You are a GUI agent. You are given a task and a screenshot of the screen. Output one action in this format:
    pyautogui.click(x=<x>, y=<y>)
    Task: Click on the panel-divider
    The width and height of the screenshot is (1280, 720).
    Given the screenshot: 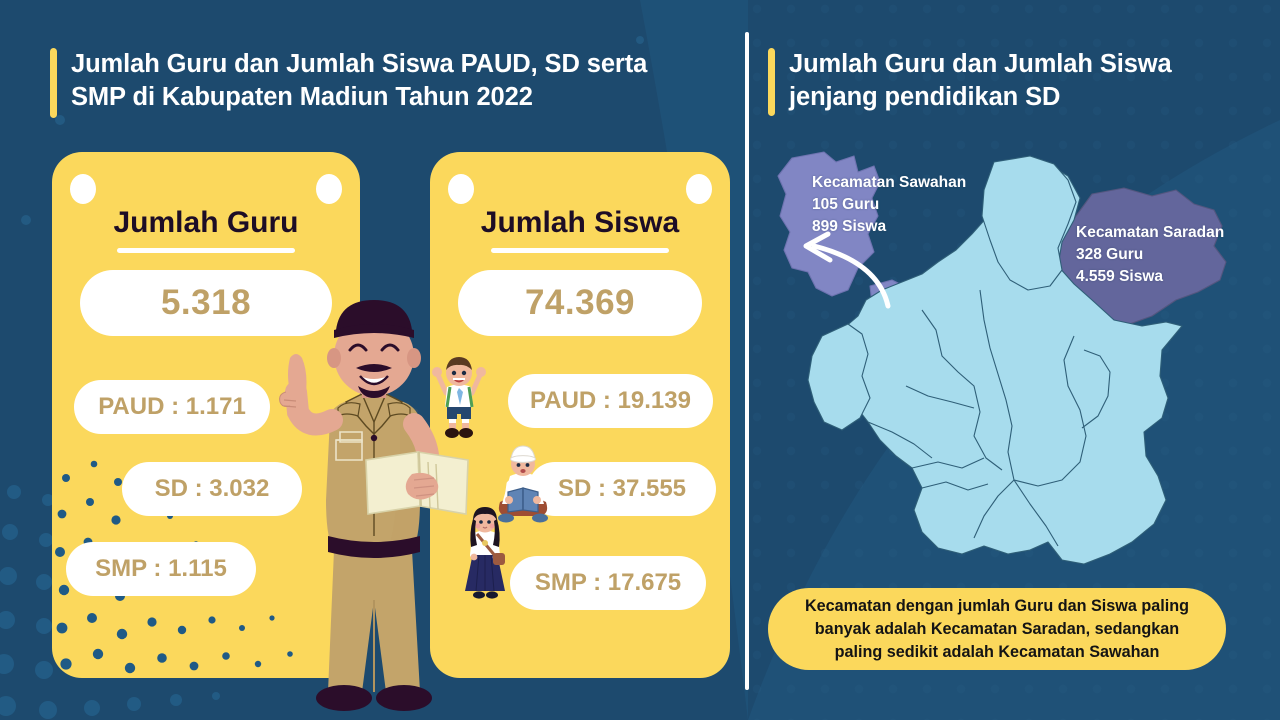 What is the action you would take?
    pyautogui.click(x=747, y=361)
    